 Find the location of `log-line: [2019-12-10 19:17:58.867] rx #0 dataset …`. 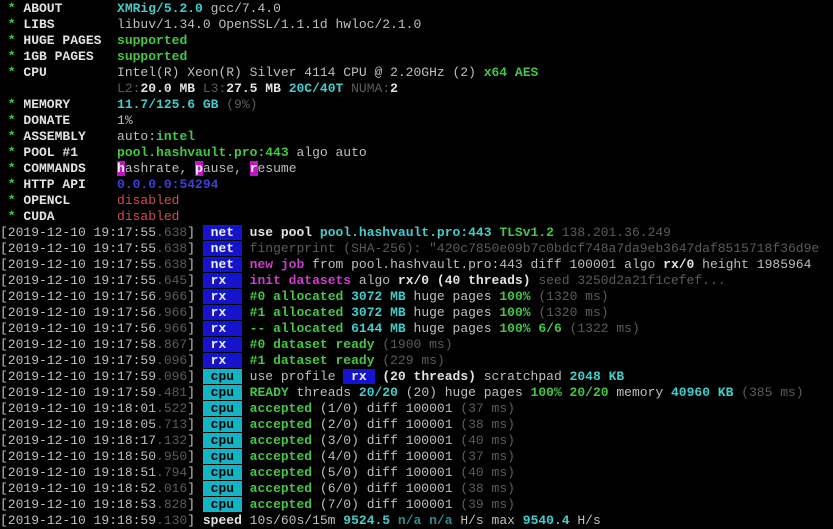

log-line: [2019-12-10 19:17:58.867] rx #0 dataset … is located at coordinates (416, 345).